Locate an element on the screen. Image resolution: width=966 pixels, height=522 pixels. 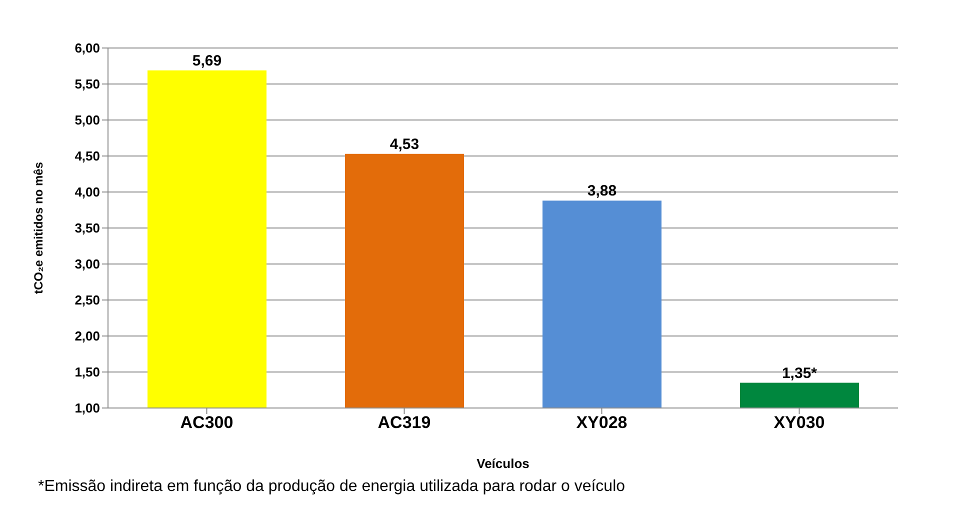
y-tick-label: 2,00 is located at coordinates (87, 336).